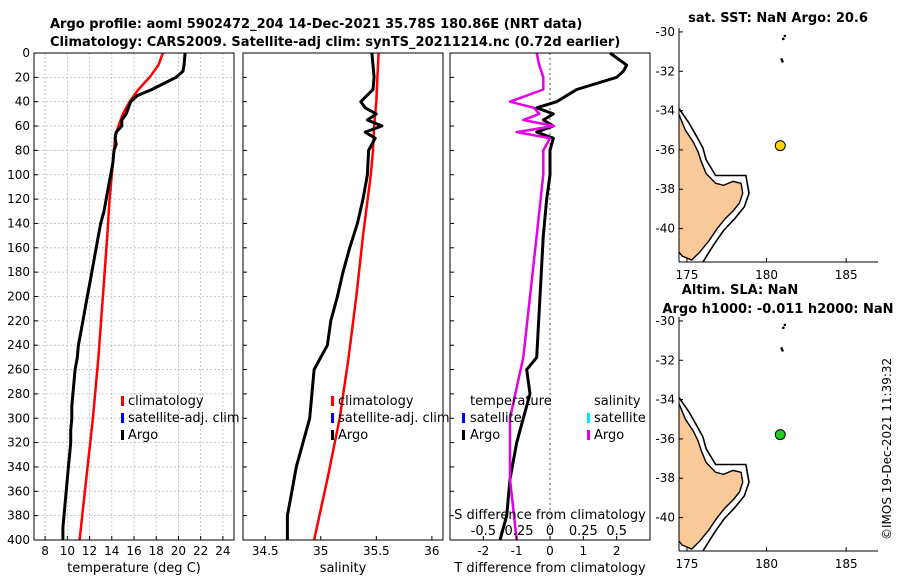  What do you see at coordinates (18, 248) in the screenshot?
I see `y-tick-label: 160` at bounding box center [18, 248].